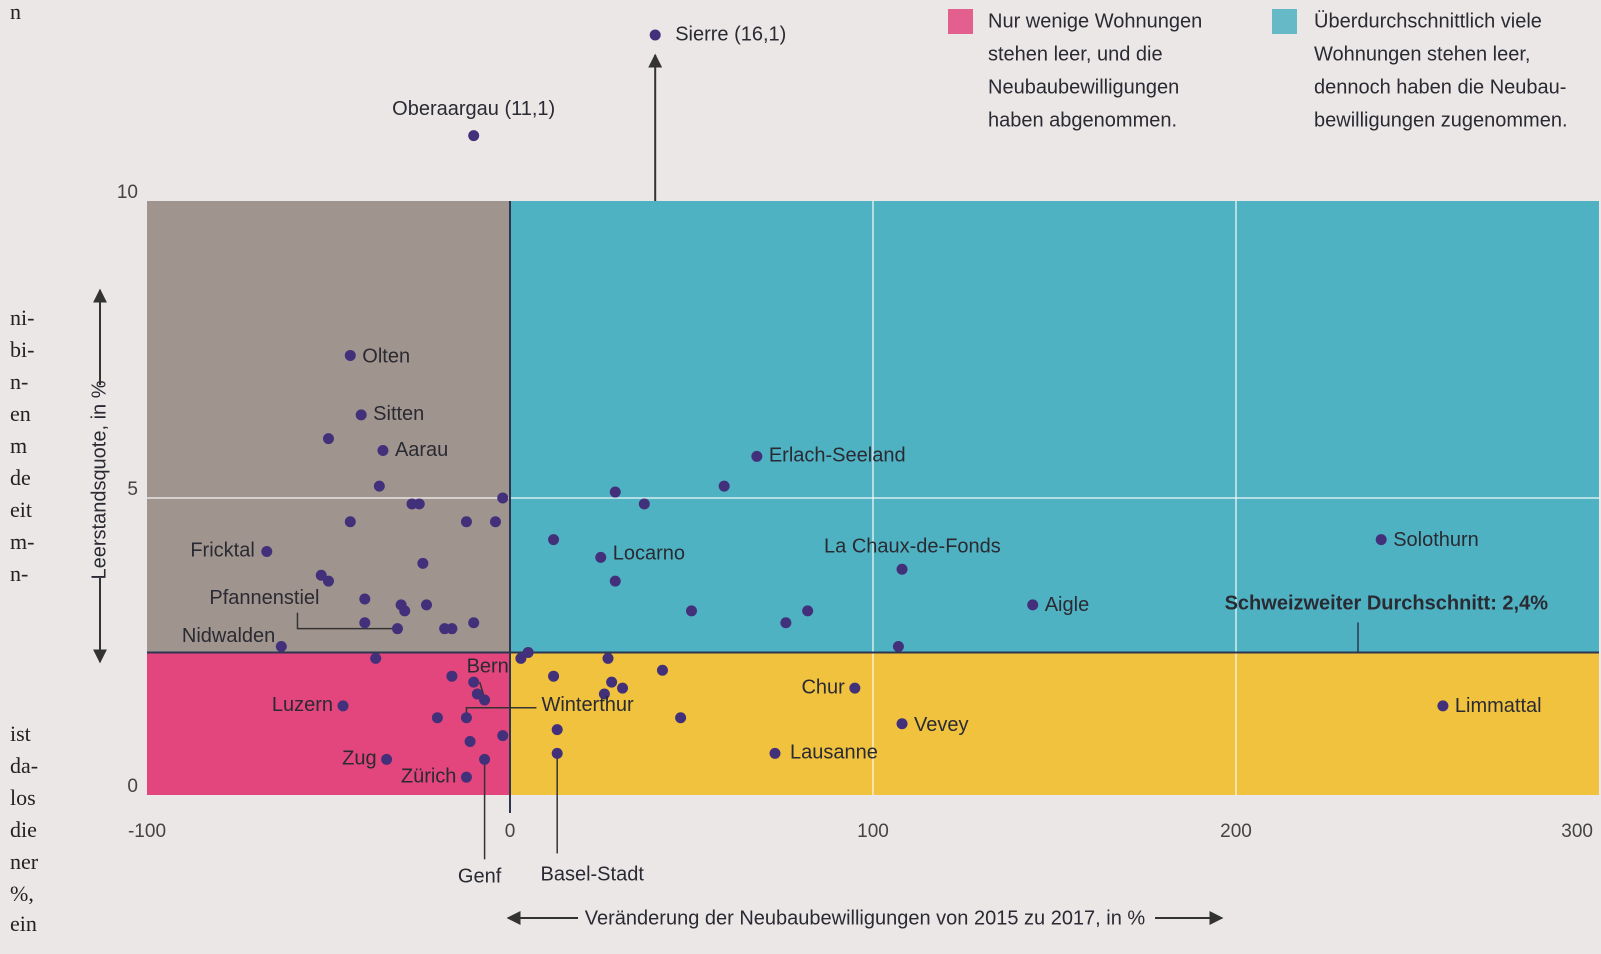  I want to click on point-label: Nidwalden, so click(228, 636).